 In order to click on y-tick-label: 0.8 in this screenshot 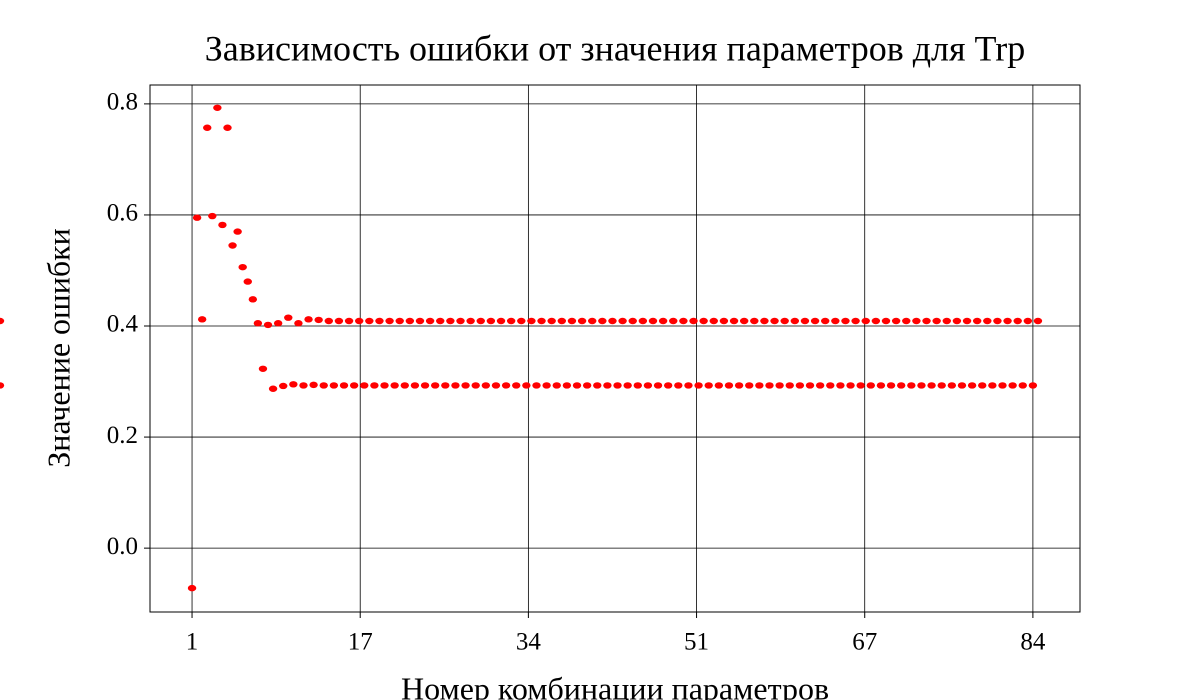, I will do `click(122, 102)`.